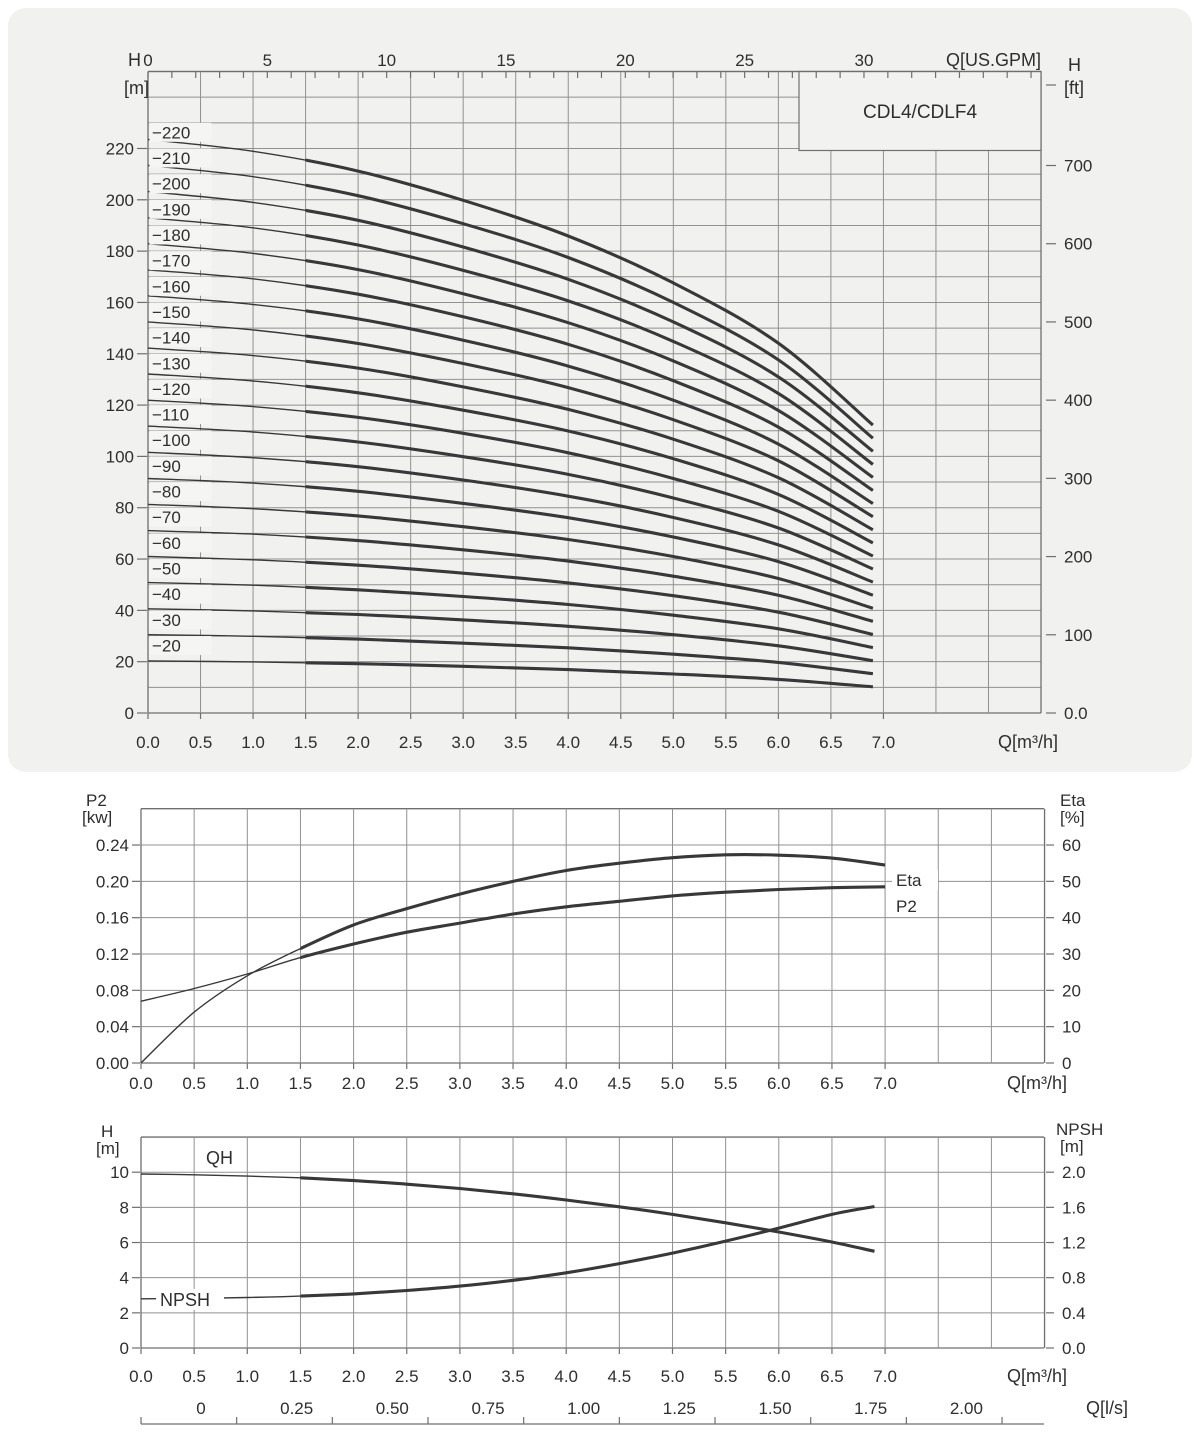  I want to click on gpm-label: 30, so click(864, 60).